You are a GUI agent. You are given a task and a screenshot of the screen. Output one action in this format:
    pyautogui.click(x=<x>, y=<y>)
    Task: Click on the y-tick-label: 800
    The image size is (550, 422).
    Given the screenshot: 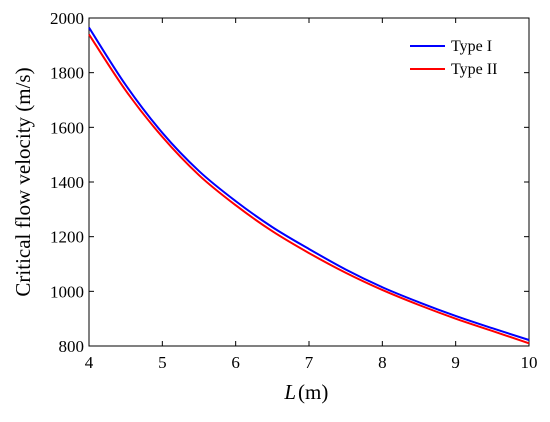 What is the action you would take?
    pyautogui.click(x=72, y=346)
    